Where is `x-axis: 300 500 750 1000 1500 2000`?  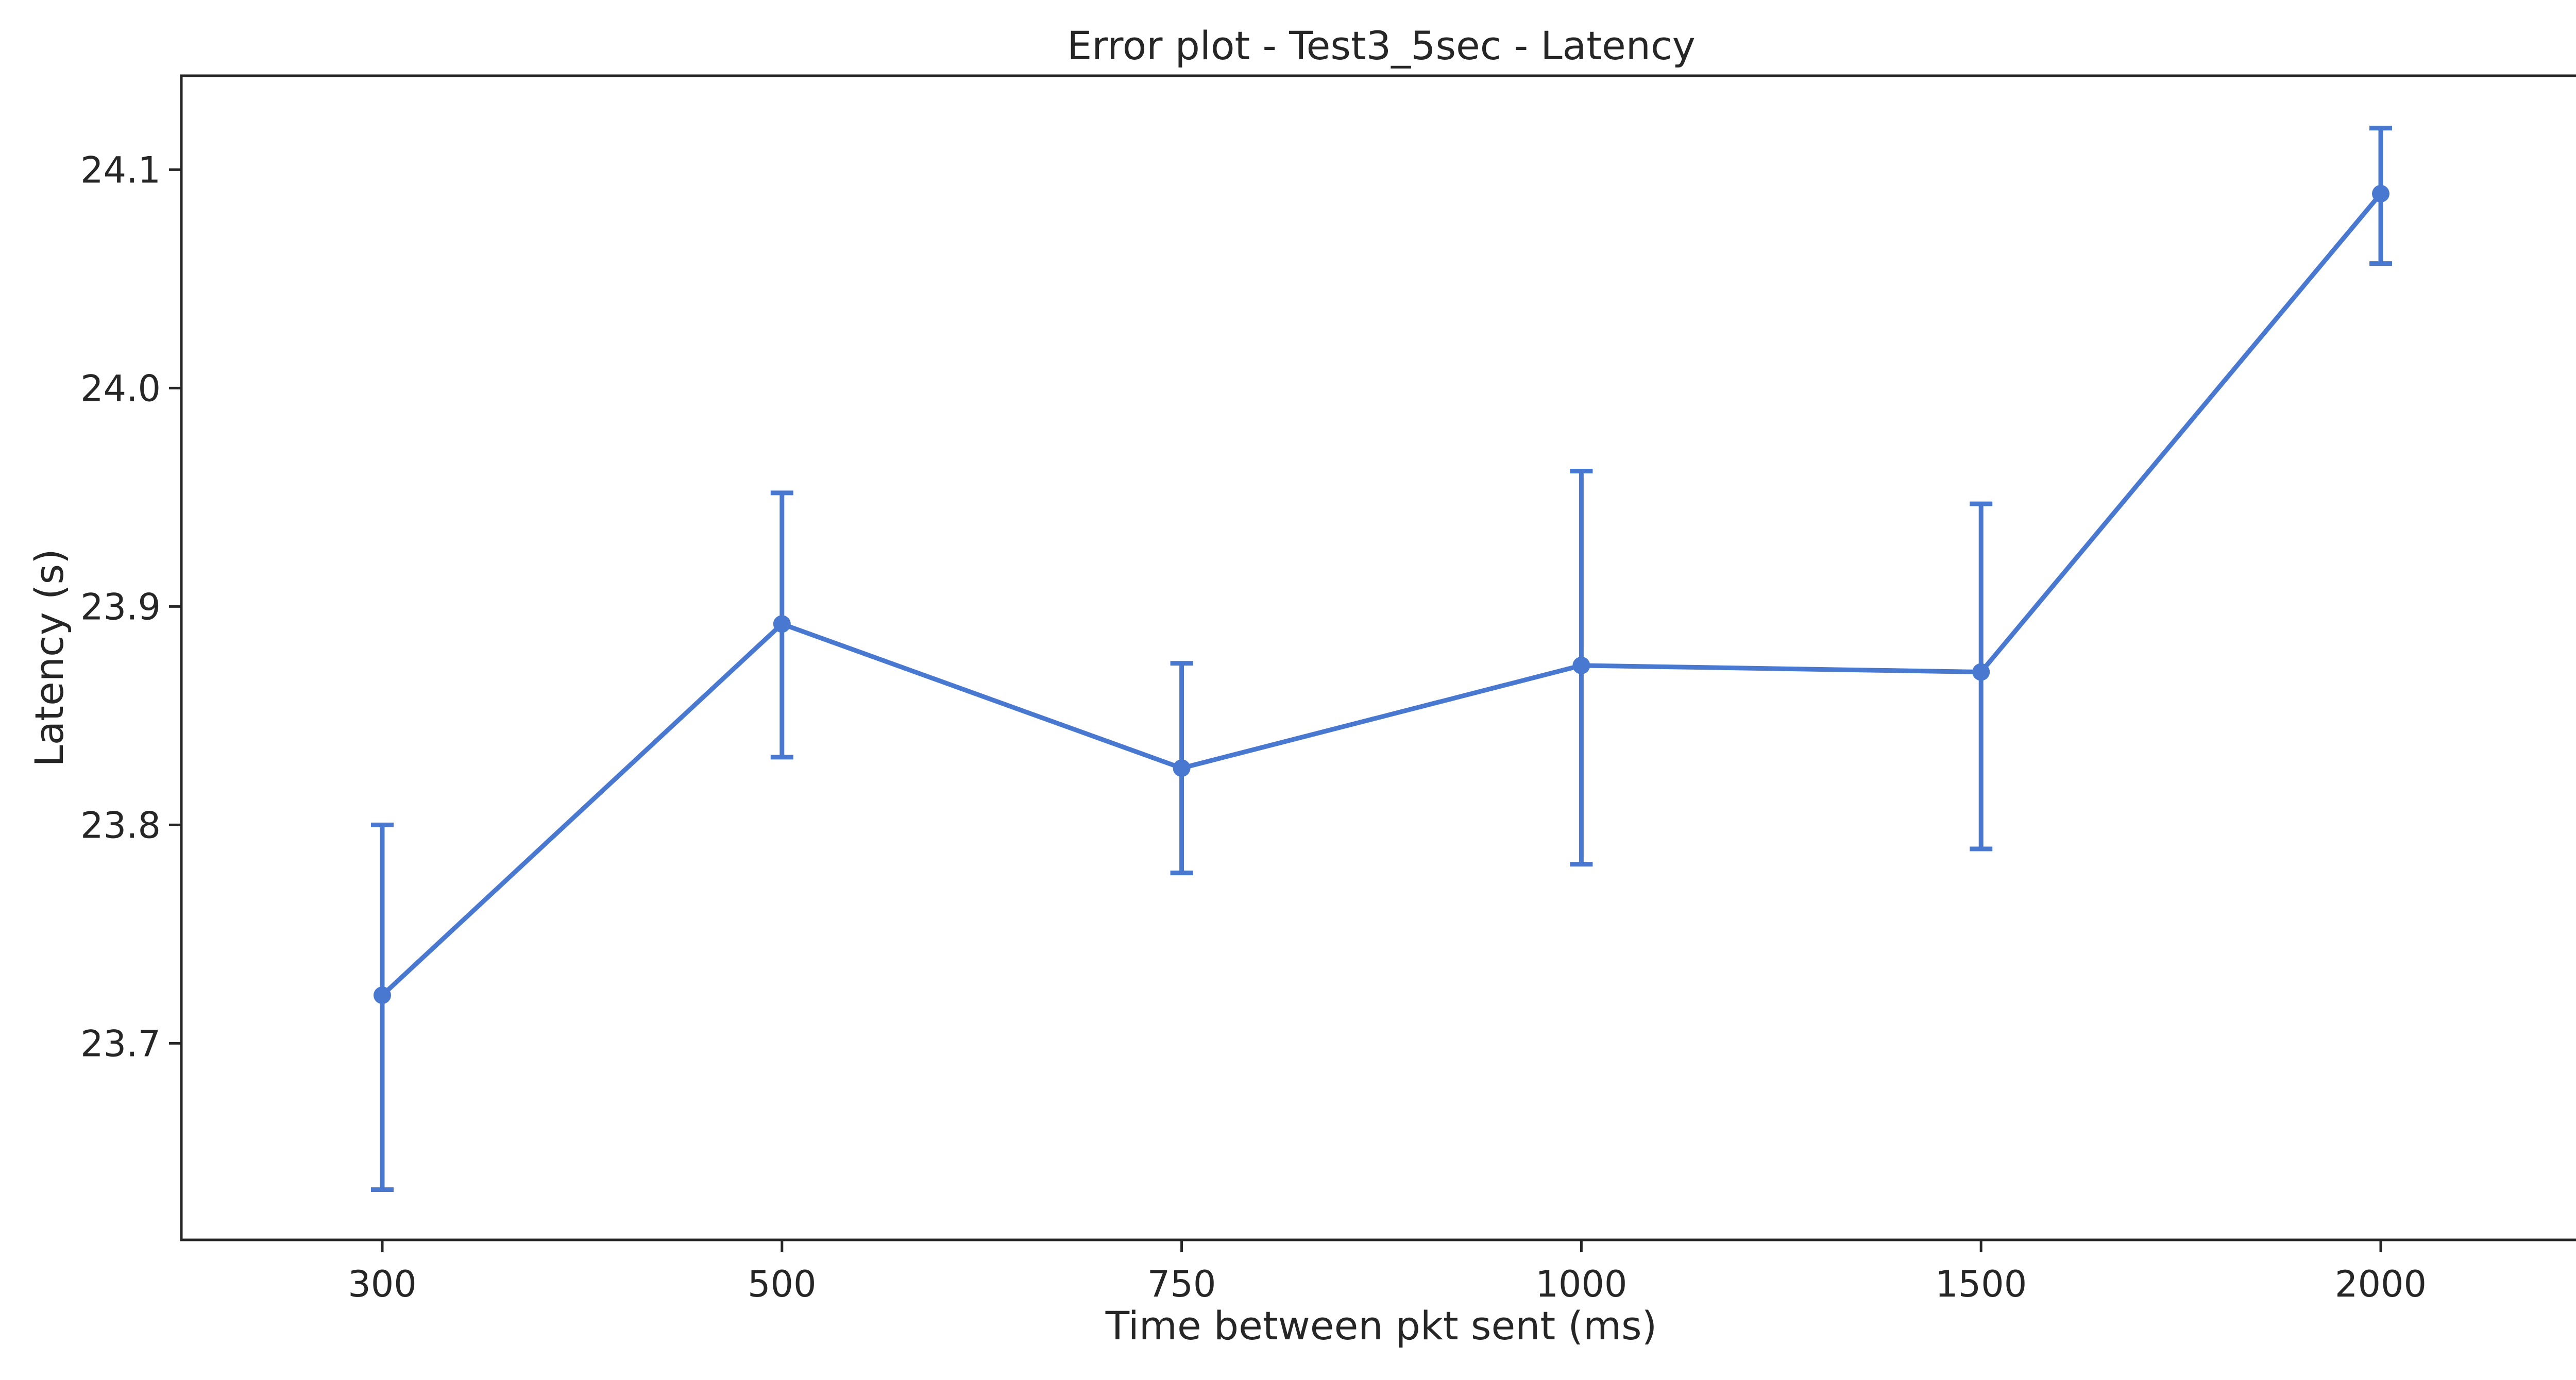 x-axis: 300 500 750 1000 1500 2000 is located at coordinates (1387, 1272).